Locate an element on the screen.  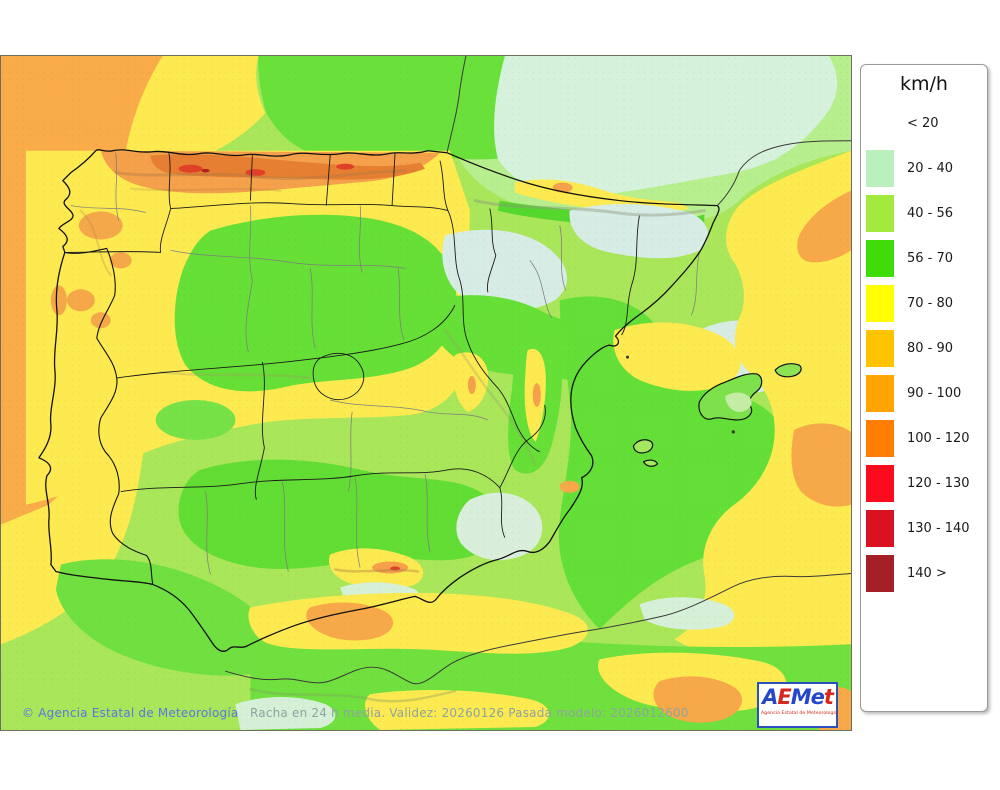
legend-row: 140 > is located at coordinates (924, 573).